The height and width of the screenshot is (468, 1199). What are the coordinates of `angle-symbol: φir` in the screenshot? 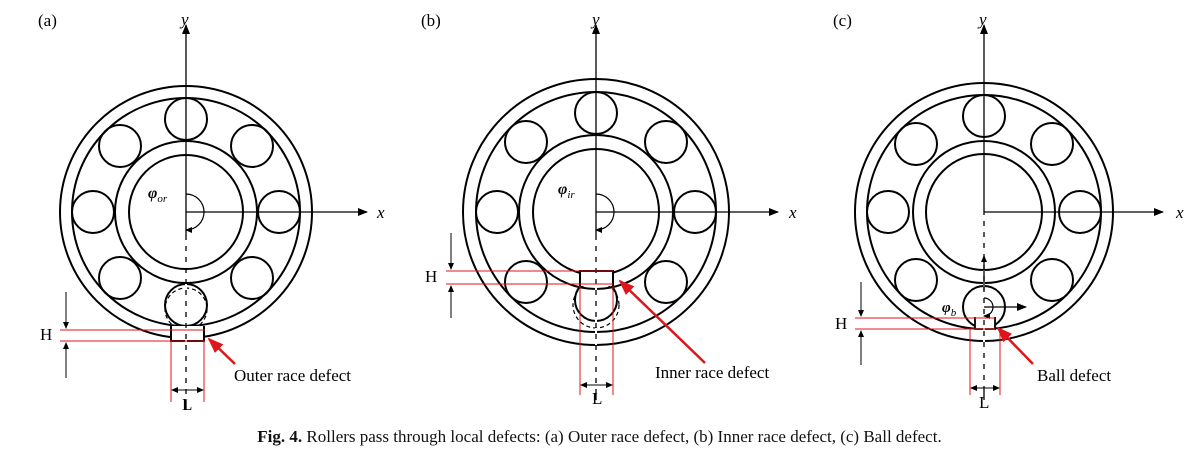 It's located at (566, 191).